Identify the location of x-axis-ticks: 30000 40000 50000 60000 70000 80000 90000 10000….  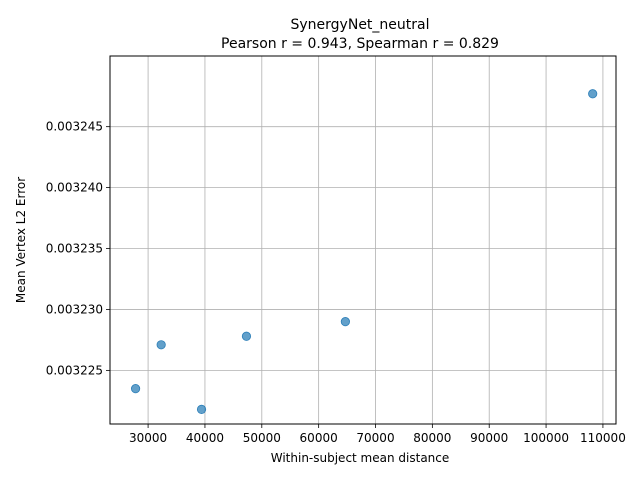
(377, 434).